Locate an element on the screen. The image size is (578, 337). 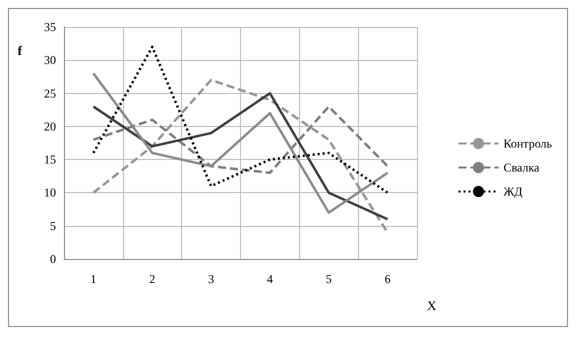
x-axis-title: X is located at coordinates (432, 305).